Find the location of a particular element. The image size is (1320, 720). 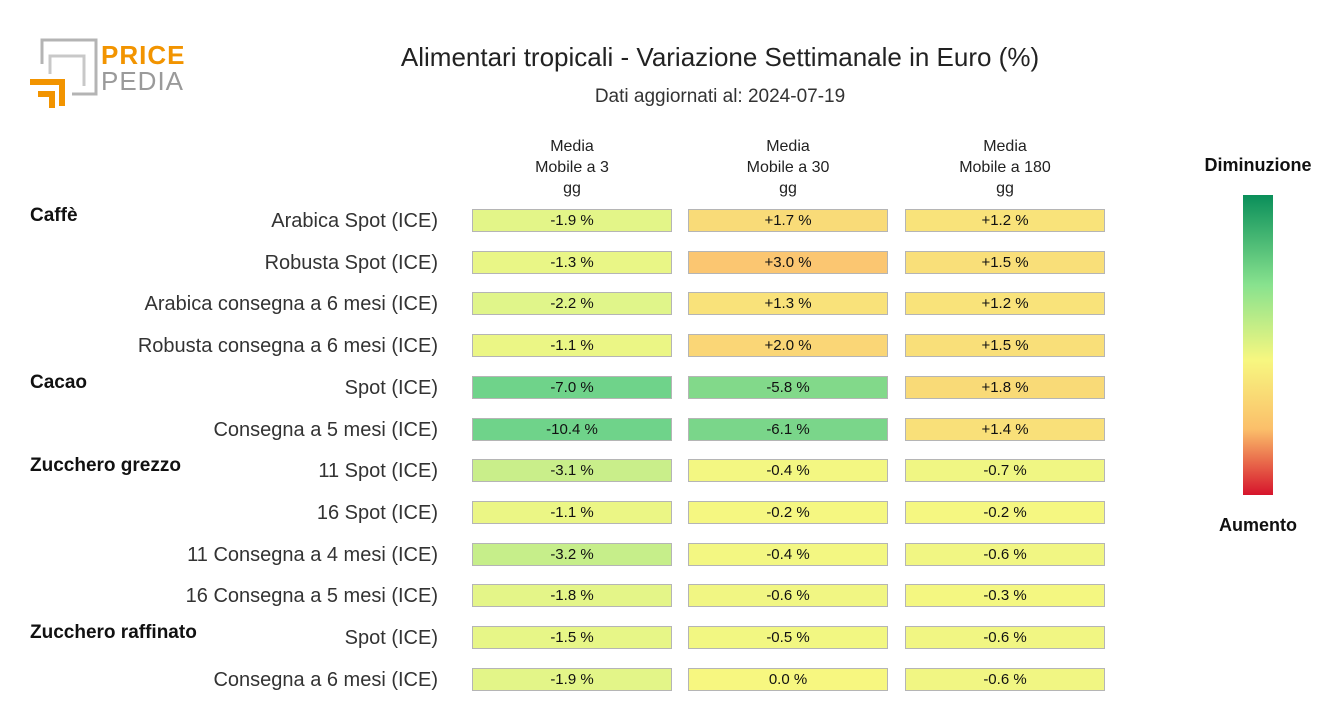

heatmap-cell: -1.3 % is located at coordinates (572, 262).